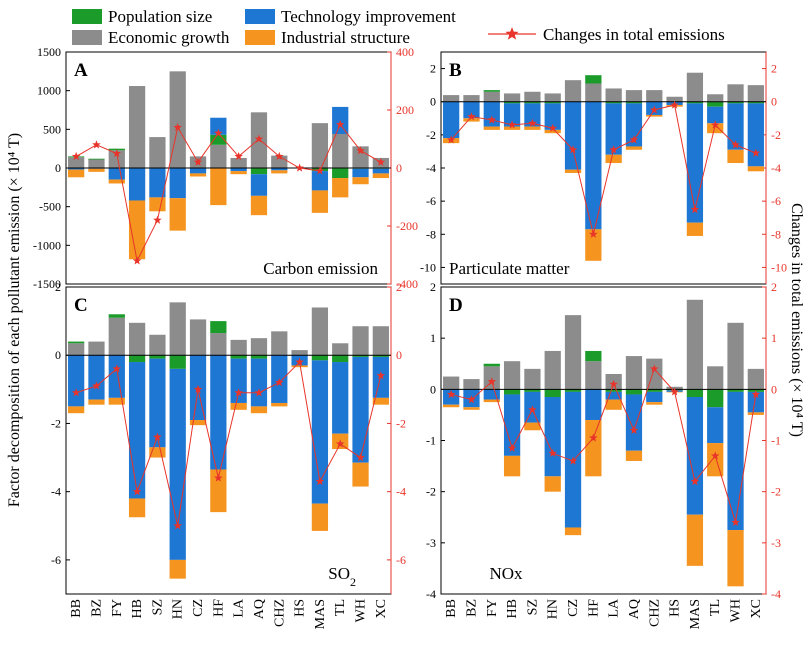 The image size is (809, 645). I want to click on y2-tick-label: -8, so click(776, 234).